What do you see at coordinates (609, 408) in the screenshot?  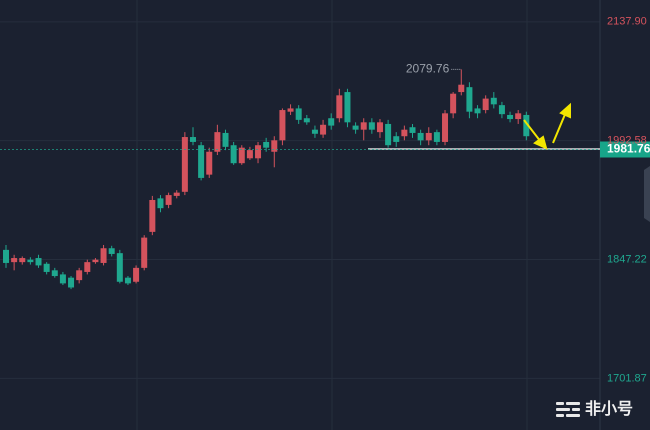 I see `watermark: 非小号` at bounding box center [609, 408].